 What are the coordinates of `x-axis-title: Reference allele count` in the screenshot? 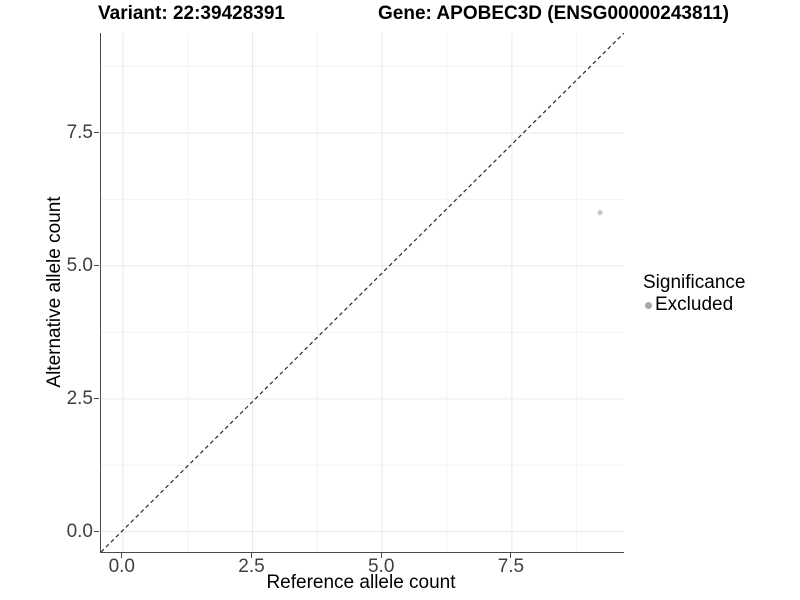 It's located at (361, 582).